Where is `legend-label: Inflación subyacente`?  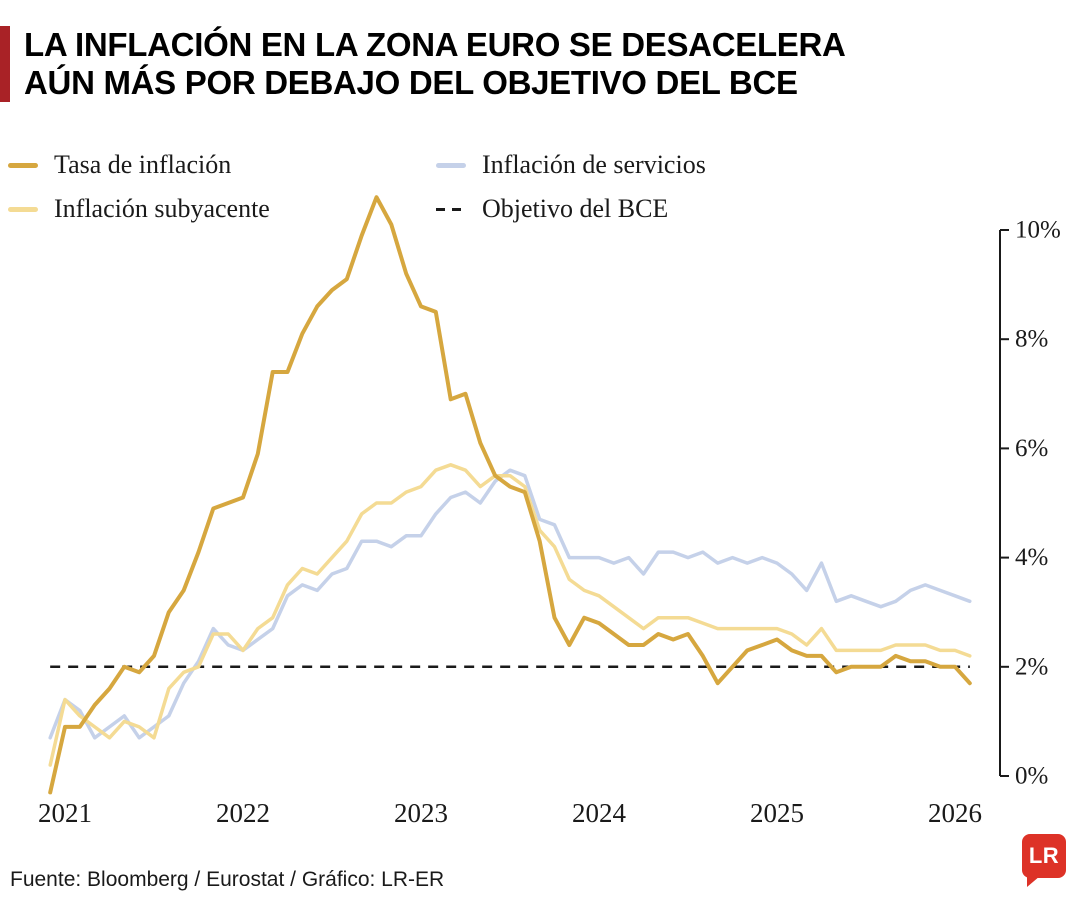
legend-label: Inflación subyacente is located at coordinates (162, 208).